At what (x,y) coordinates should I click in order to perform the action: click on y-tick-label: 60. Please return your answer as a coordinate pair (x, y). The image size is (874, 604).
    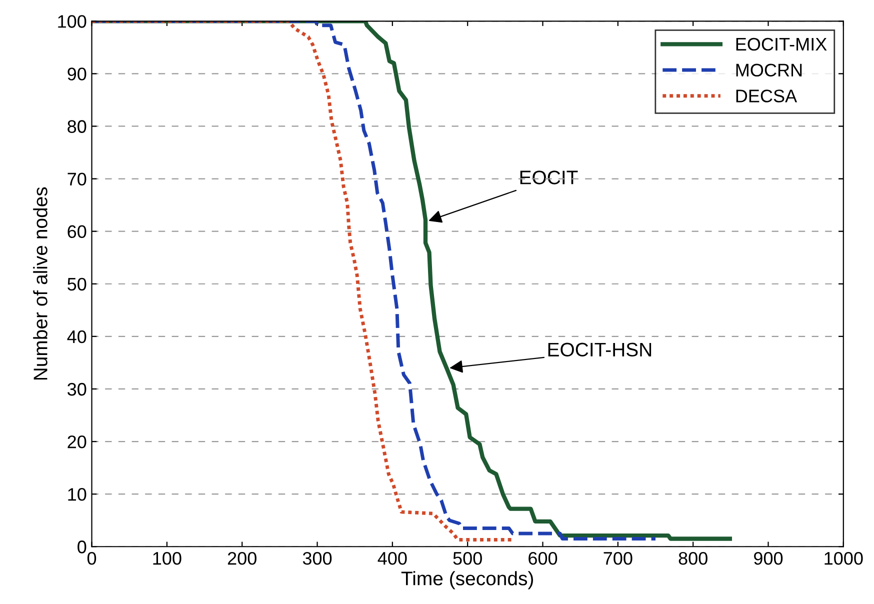
    Looking at the image, I should click on (77, 231).